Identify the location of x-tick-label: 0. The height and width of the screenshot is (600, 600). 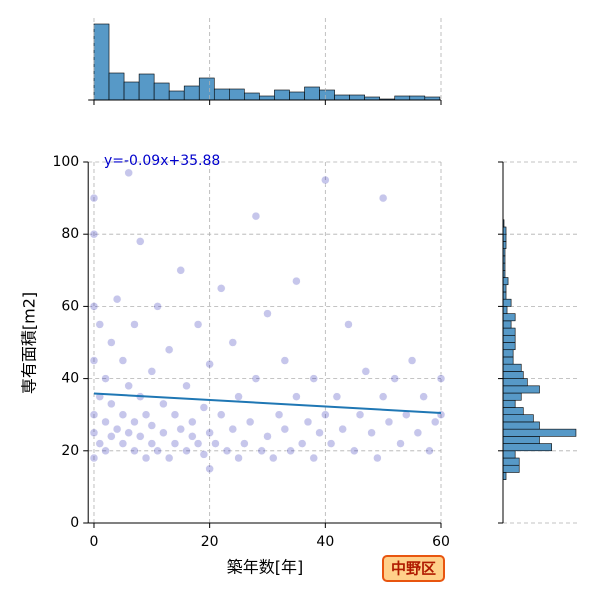
(94, 542).